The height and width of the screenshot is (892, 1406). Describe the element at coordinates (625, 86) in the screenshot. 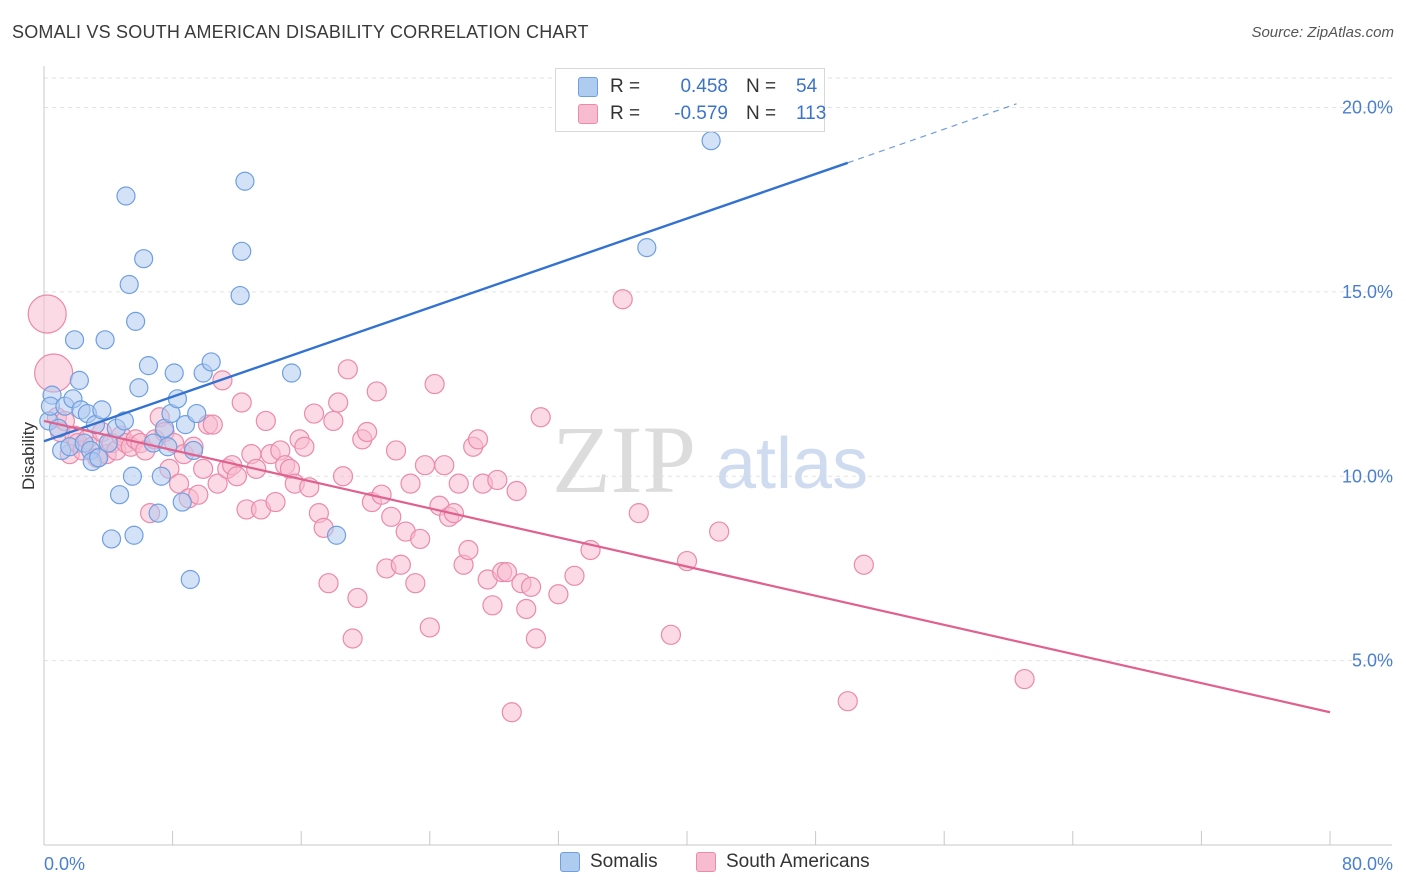

I see `somali-r-label: R =` at that location.